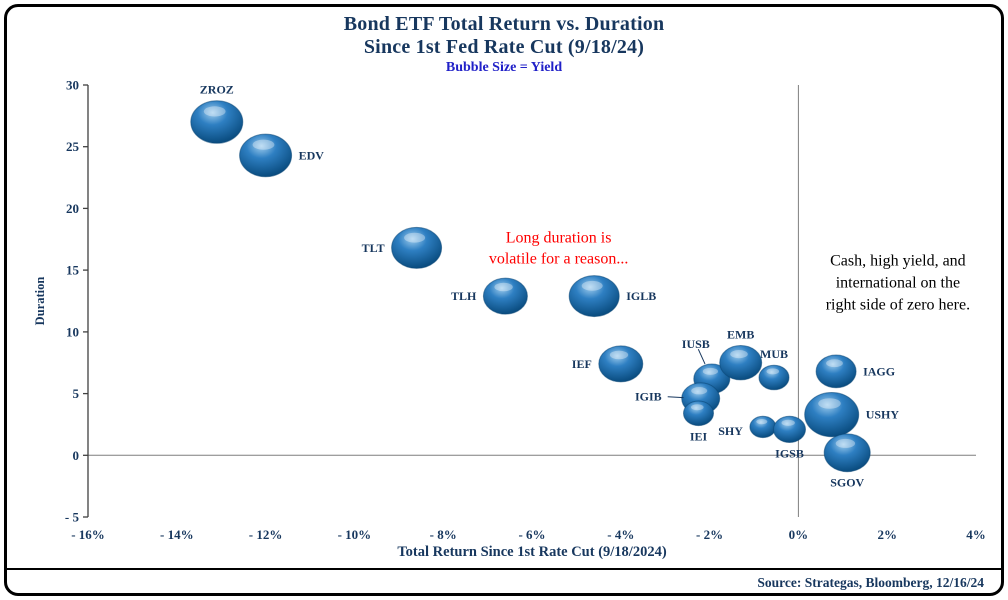 The image size is (1008, 600). I want to click on x-tick-label: 0%, so click(799, 534).